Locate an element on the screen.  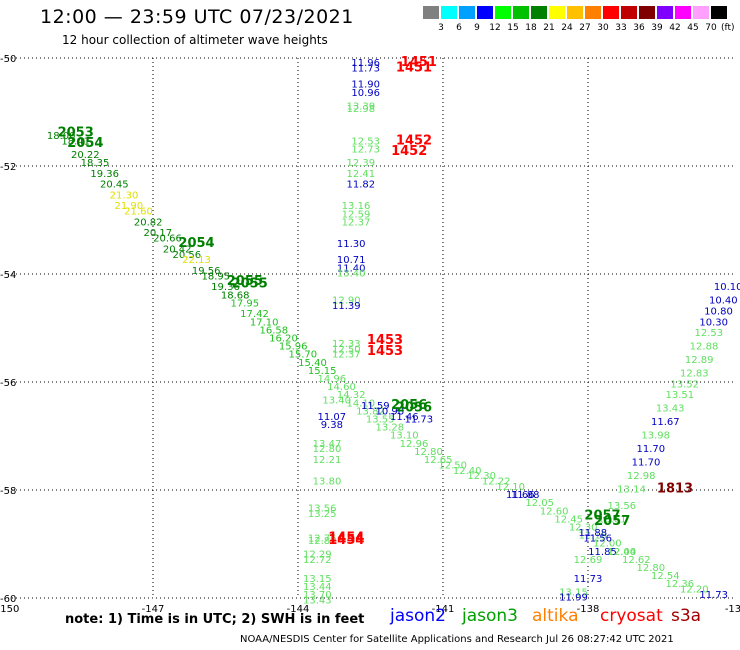
color-scale-label: 39 is located at coordinates (657, 28).